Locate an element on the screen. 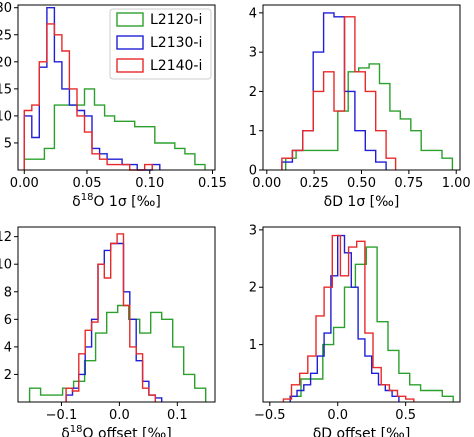  x-tick-label: 0.50 is located at coordinates (361, 183).